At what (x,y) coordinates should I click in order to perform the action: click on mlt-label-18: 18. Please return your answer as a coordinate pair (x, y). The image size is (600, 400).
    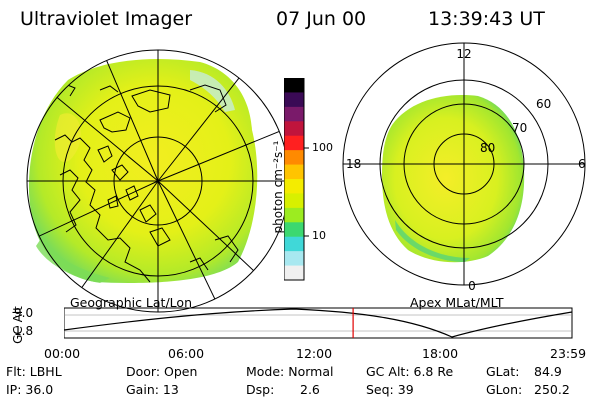
    Looking at the image, I should click on (353, 164).